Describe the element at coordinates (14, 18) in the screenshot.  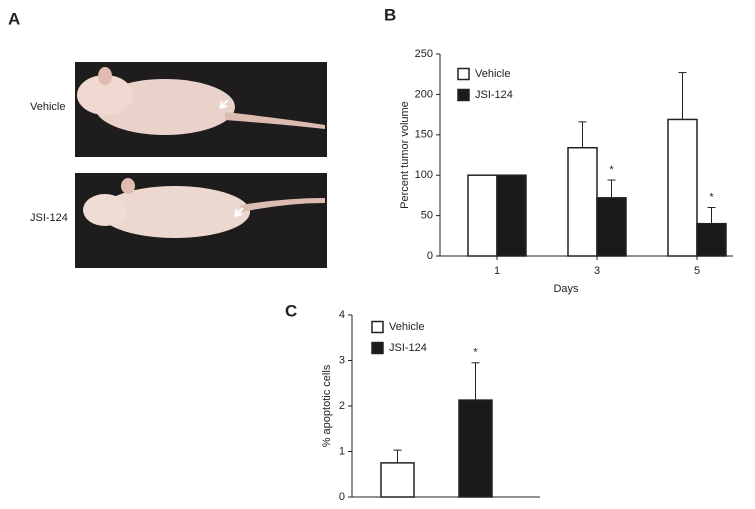
I see `panel-label: A` at that location.